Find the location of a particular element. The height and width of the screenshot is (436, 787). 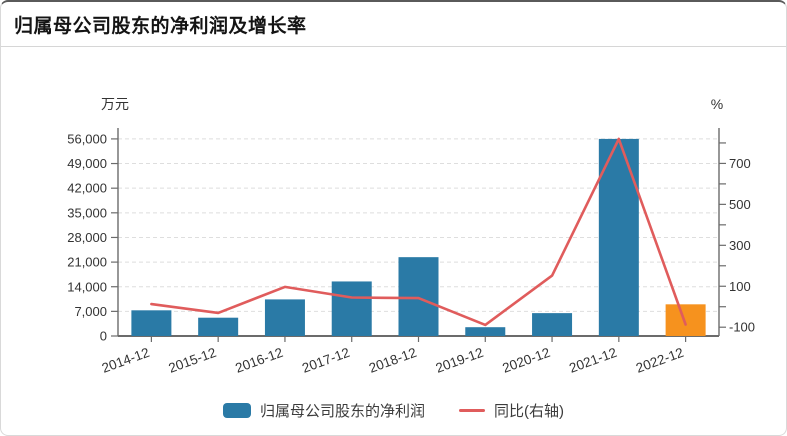

legend-item-net-profit: 归属母公司股东的净利润 is located at coordinates (323, 410).